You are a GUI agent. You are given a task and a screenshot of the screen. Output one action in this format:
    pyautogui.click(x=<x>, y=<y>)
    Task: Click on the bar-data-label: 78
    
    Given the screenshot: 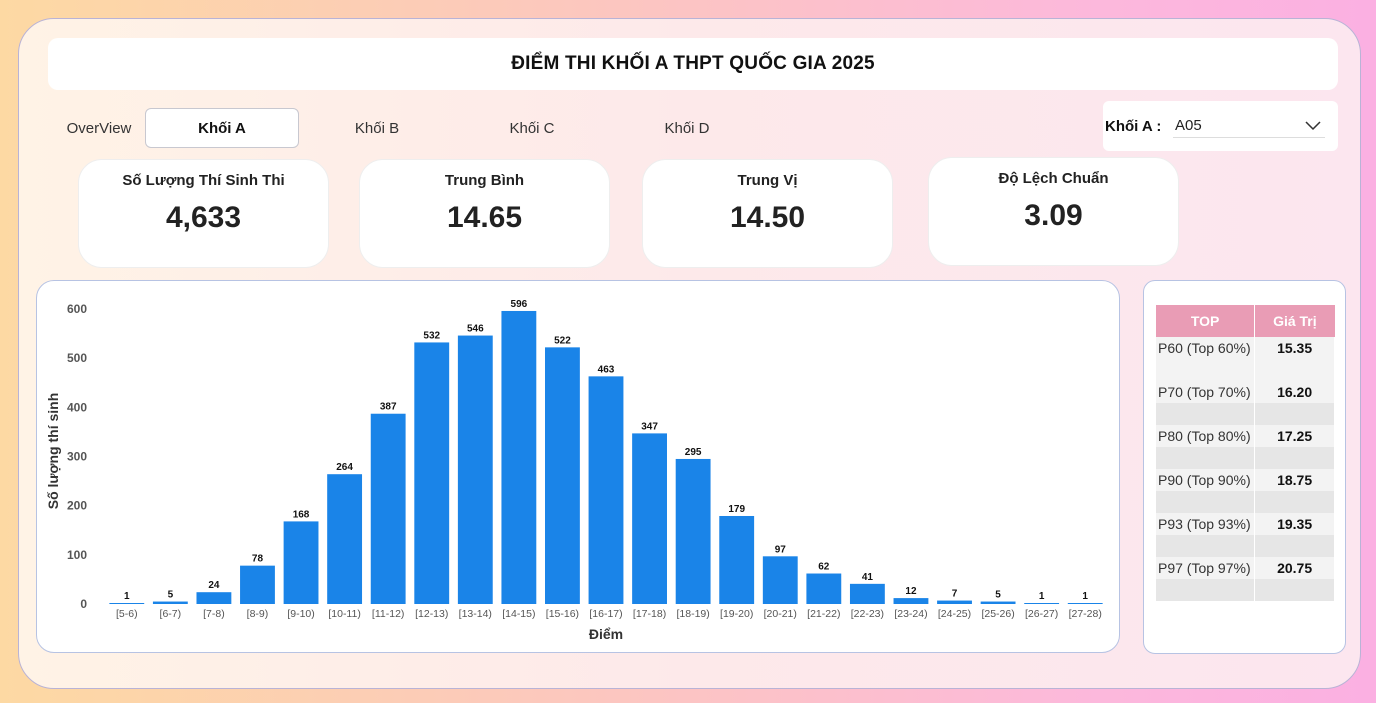 What is the action you would take?
    pyautogui.click(x=258, y=559)
    